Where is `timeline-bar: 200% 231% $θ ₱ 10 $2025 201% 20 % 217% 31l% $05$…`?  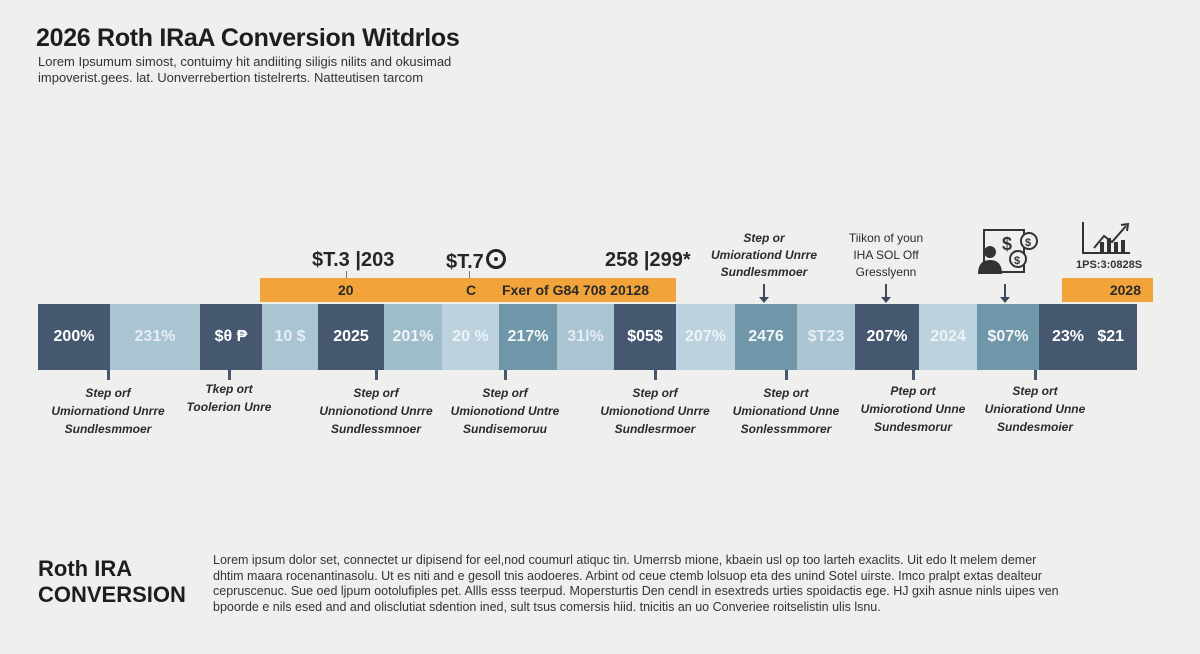 timeline-bar: 200% 231% $θ ₱ 10 $2025 201% 20 % 217% 31l% $05$… is located at coordinates (587, 337).